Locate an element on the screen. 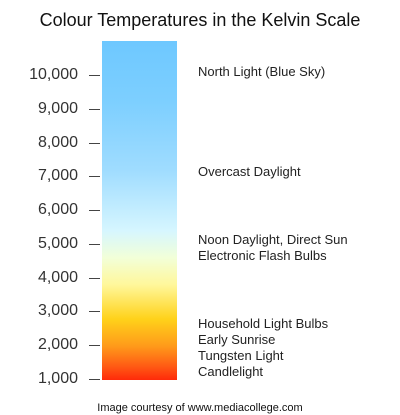  tick-label: 8,000 is located at coordinates (57, 142).